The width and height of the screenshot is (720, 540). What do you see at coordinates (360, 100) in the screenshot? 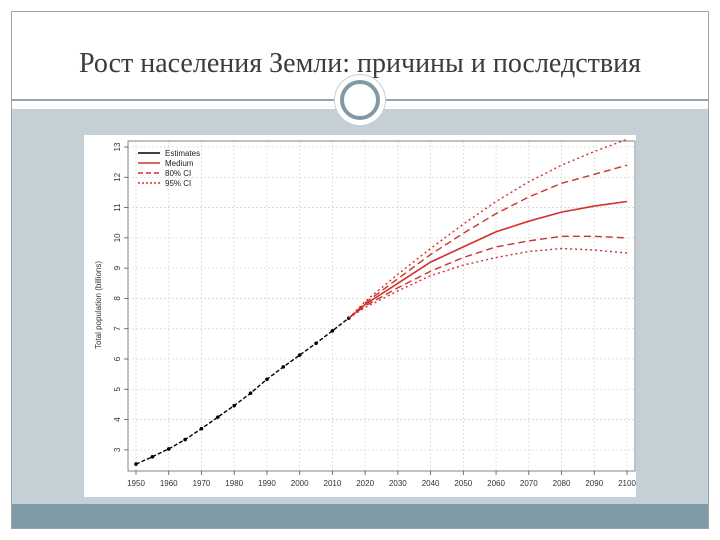
I see `decorative-ring-icon` at bounding box center [360, 100].